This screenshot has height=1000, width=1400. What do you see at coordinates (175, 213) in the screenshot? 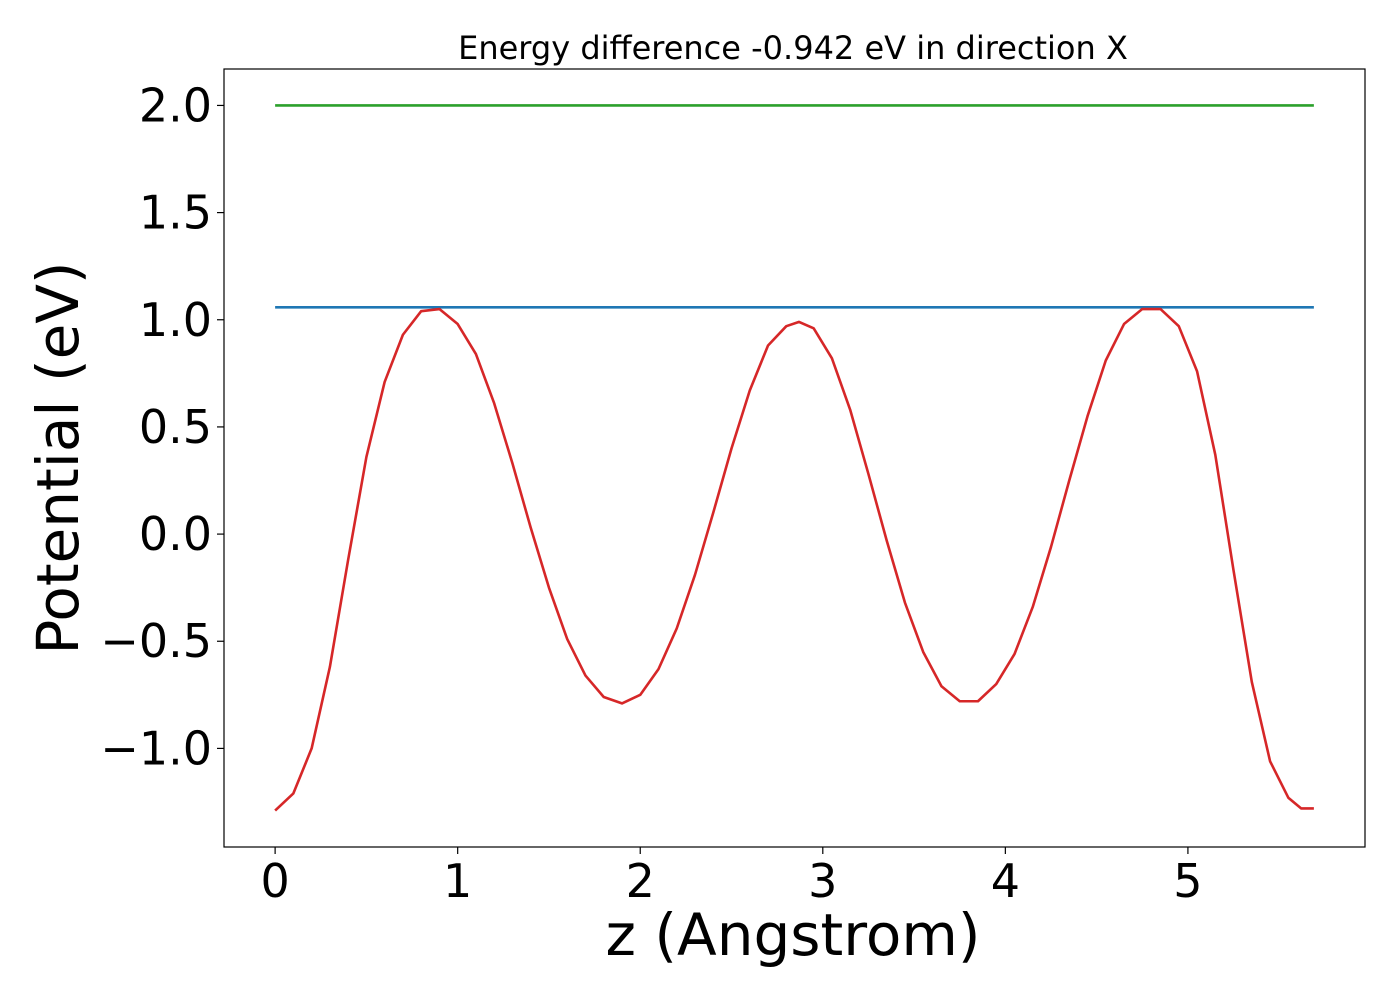
I see `y-tick-label: 1.5` at bounding box center [175, 213].